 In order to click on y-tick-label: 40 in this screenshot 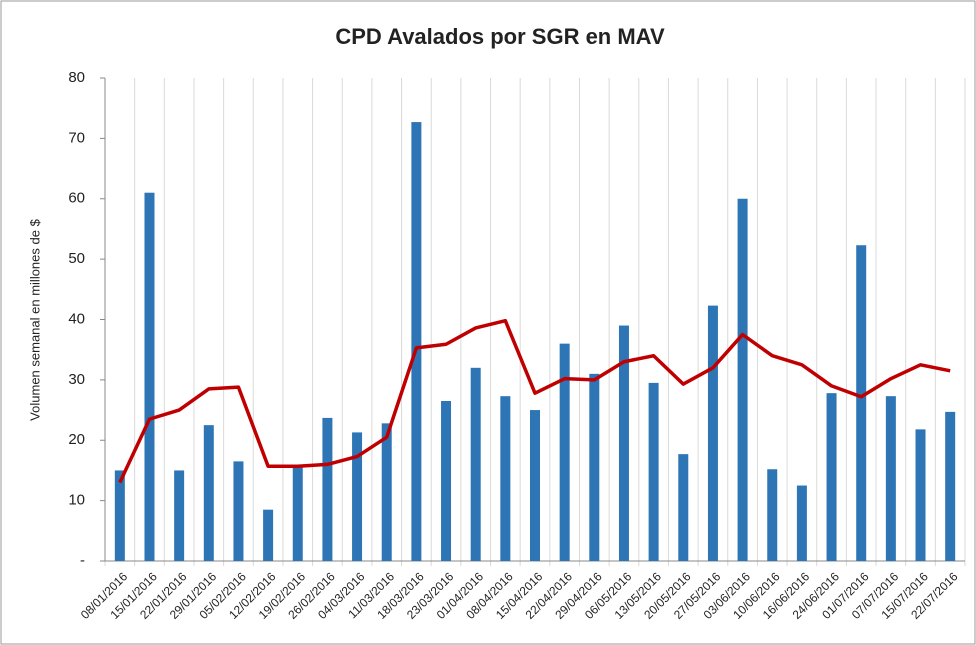, I will do `click(76, 318)`.